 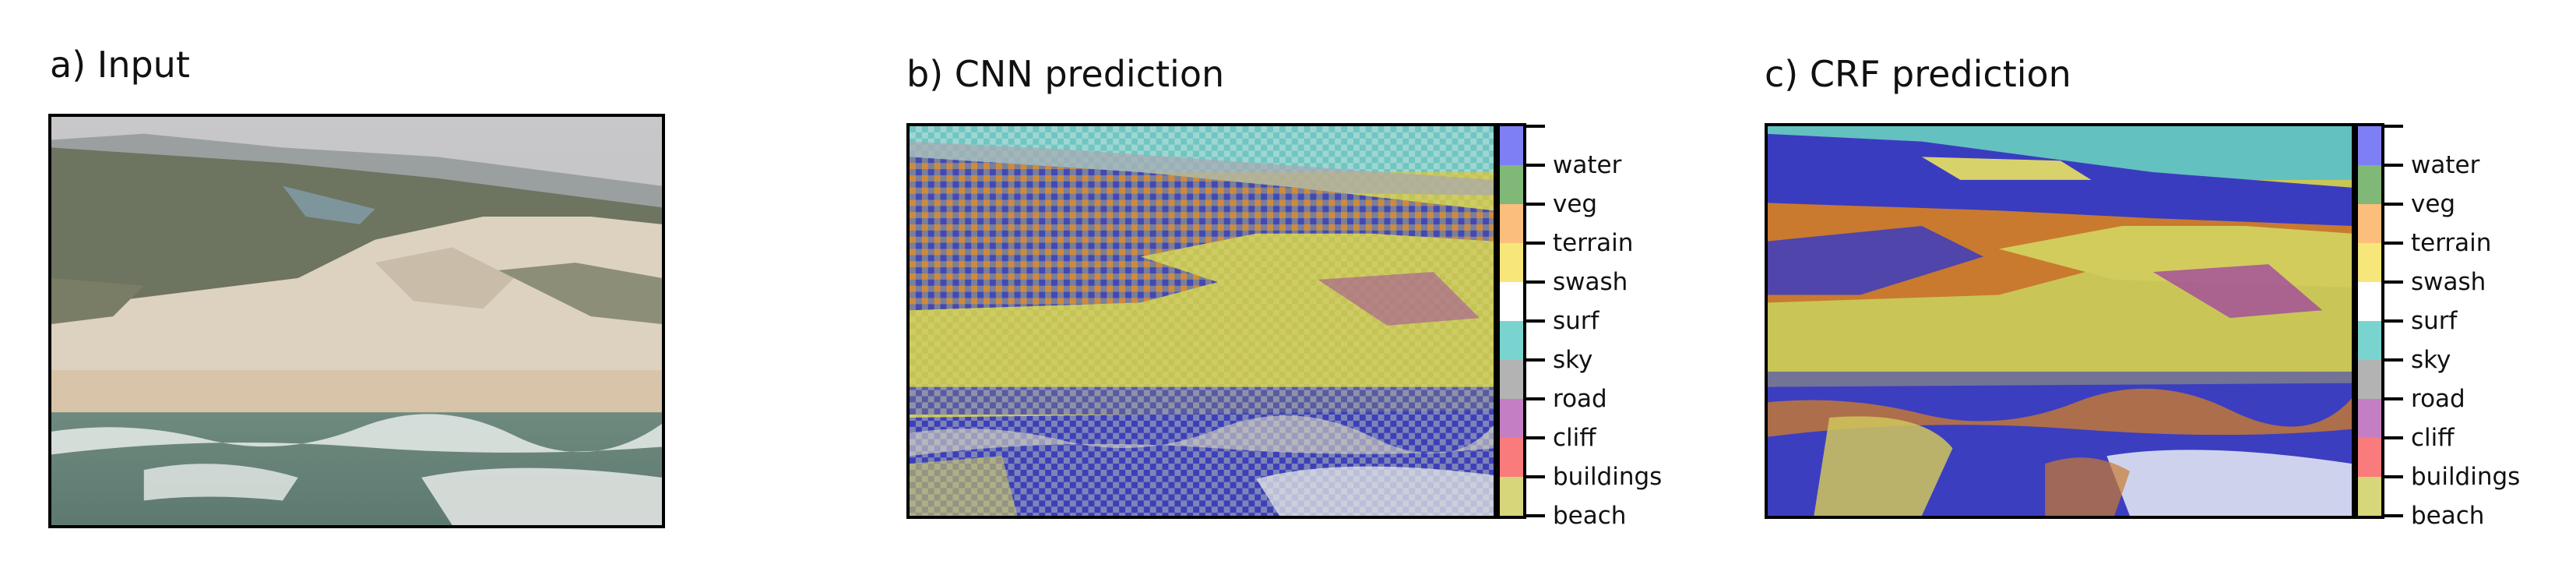 What do you see at coordinates (120, 65) in the screenshot?
I see `panel-a-title: a) Input` at bounding box center [120, 65].